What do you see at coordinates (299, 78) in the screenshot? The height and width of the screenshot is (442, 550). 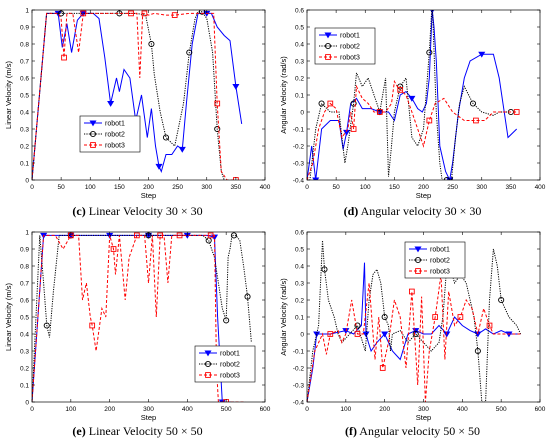 I see `y-tick-label: 0.2` at bounding box center [299, 78].